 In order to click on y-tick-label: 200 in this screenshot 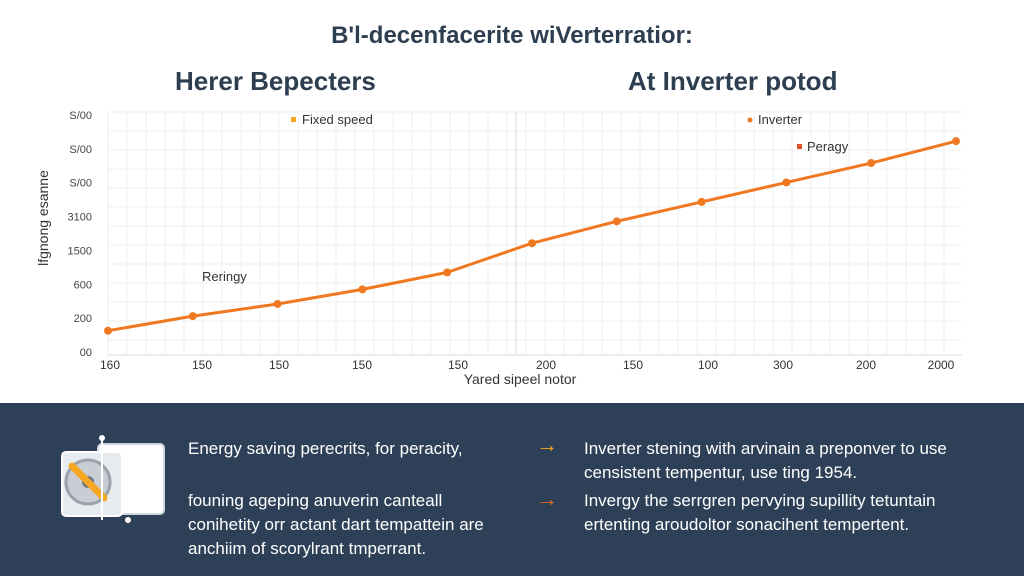, I will do `click(83, 319)`.